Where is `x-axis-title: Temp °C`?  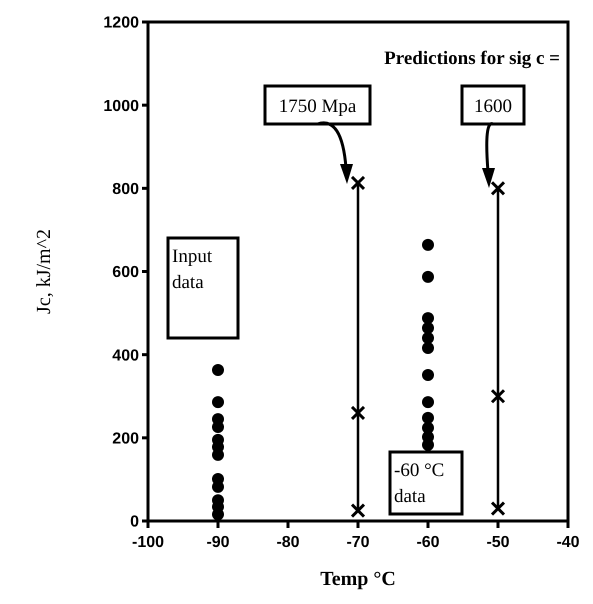
x-axis-title: Temp °C is located at coordinates (358, 579).